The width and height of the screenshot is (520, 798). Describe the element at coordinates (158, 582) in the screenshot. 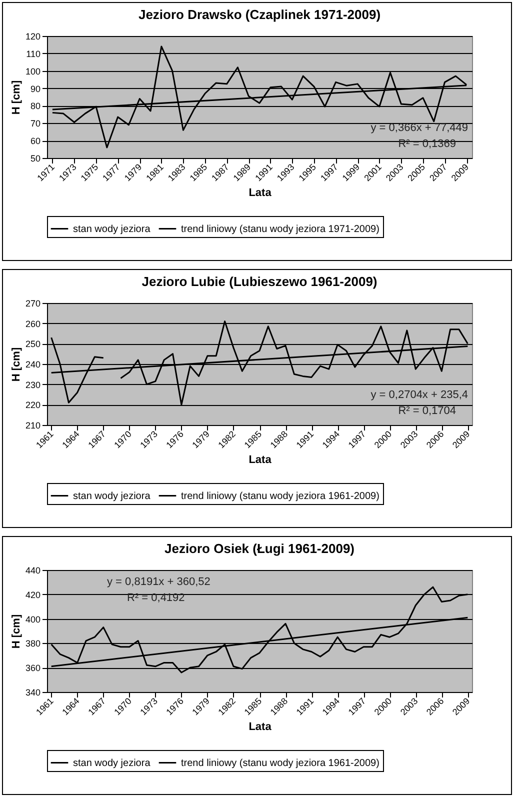

I see `annotation: y = 0,8191x + 360,52` at that location.